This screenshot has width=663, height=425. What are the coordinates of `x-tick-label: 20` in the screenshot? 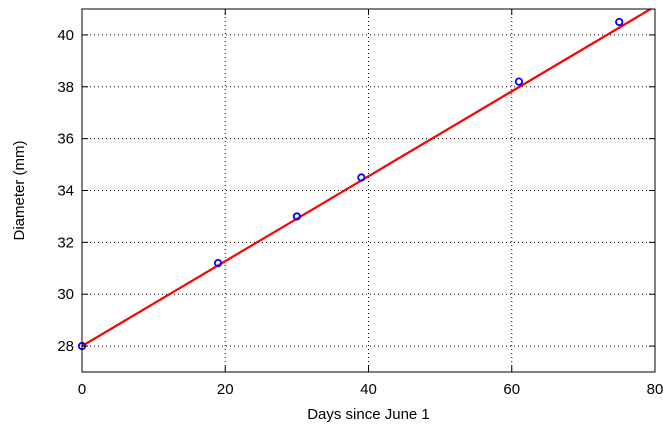 It's located at (225, 389).